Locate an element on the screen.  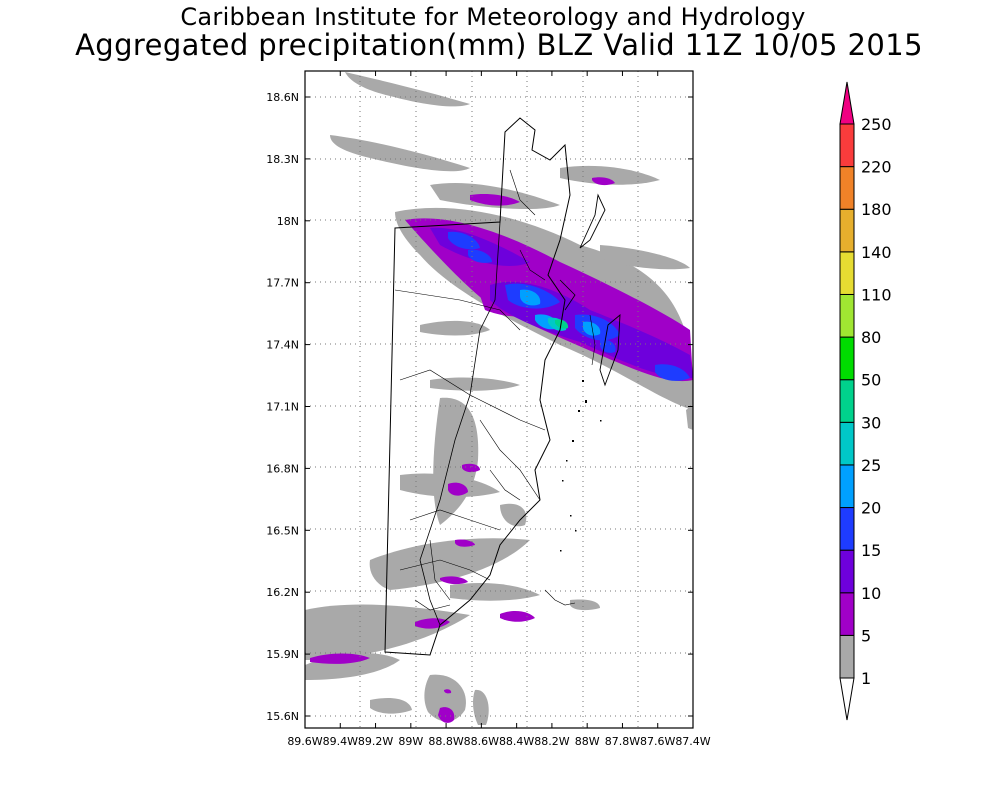
lon-tick-label: 87.6W is located at coordinates (657, 741).